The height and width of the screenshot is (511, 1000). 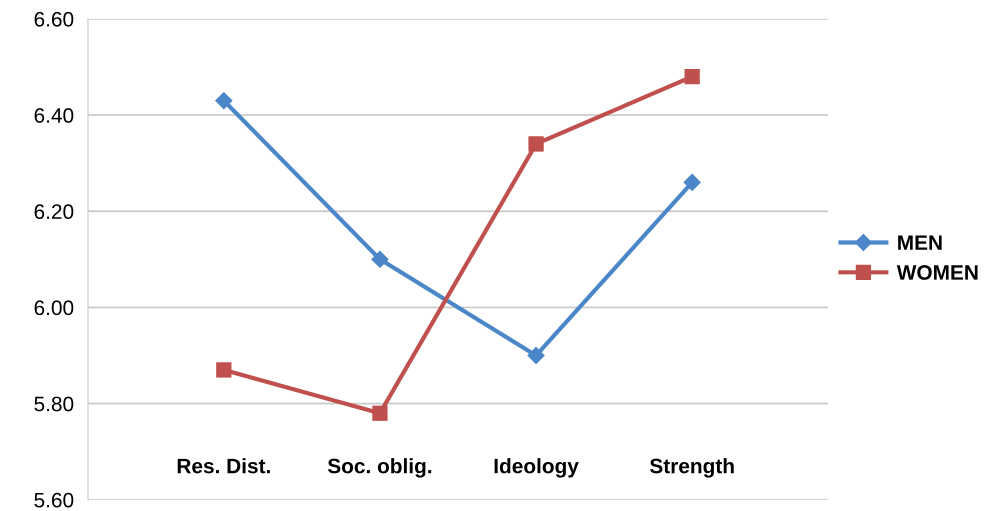 What do you see at coordinates (920, 242) in the screenshot?
I see `legend-label: MEN` at bounding box center [920, 242].